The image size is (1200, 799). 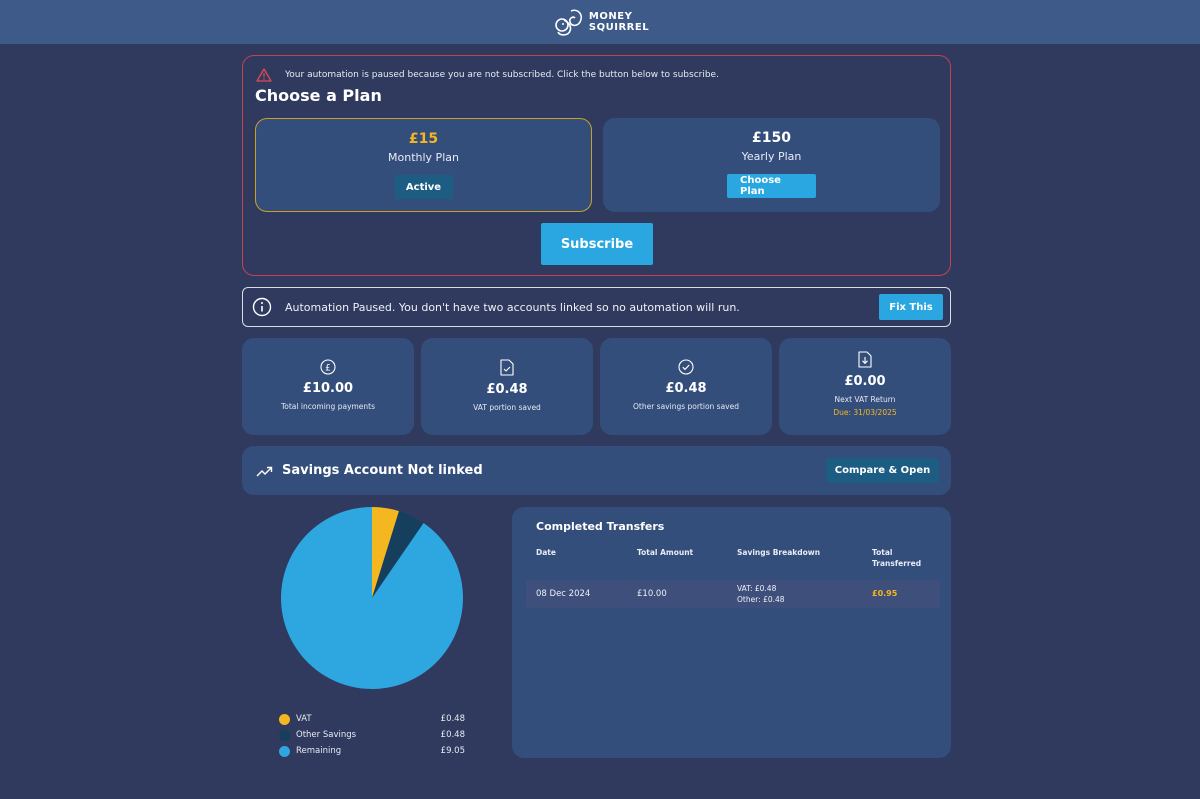 What do you see at coordinates (423, 165) in the screenshot?
I see `monthly-plan-card: £15 Monthly Plan Active` at bounding box center [423, 165].